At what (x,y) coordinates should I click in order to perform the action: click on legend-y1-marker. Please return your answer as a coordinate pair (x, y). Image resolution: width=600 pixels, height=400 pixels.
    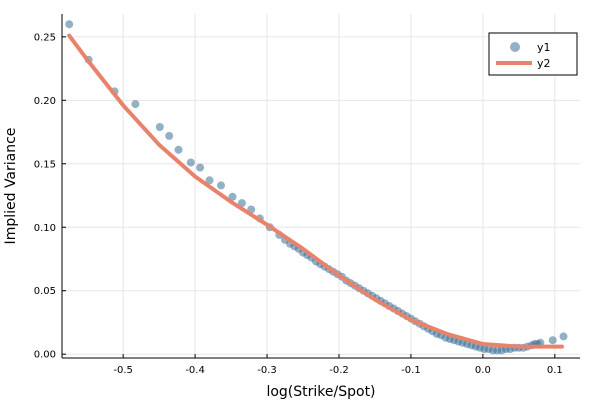
    Looking at the image, I should click on (515, 47).